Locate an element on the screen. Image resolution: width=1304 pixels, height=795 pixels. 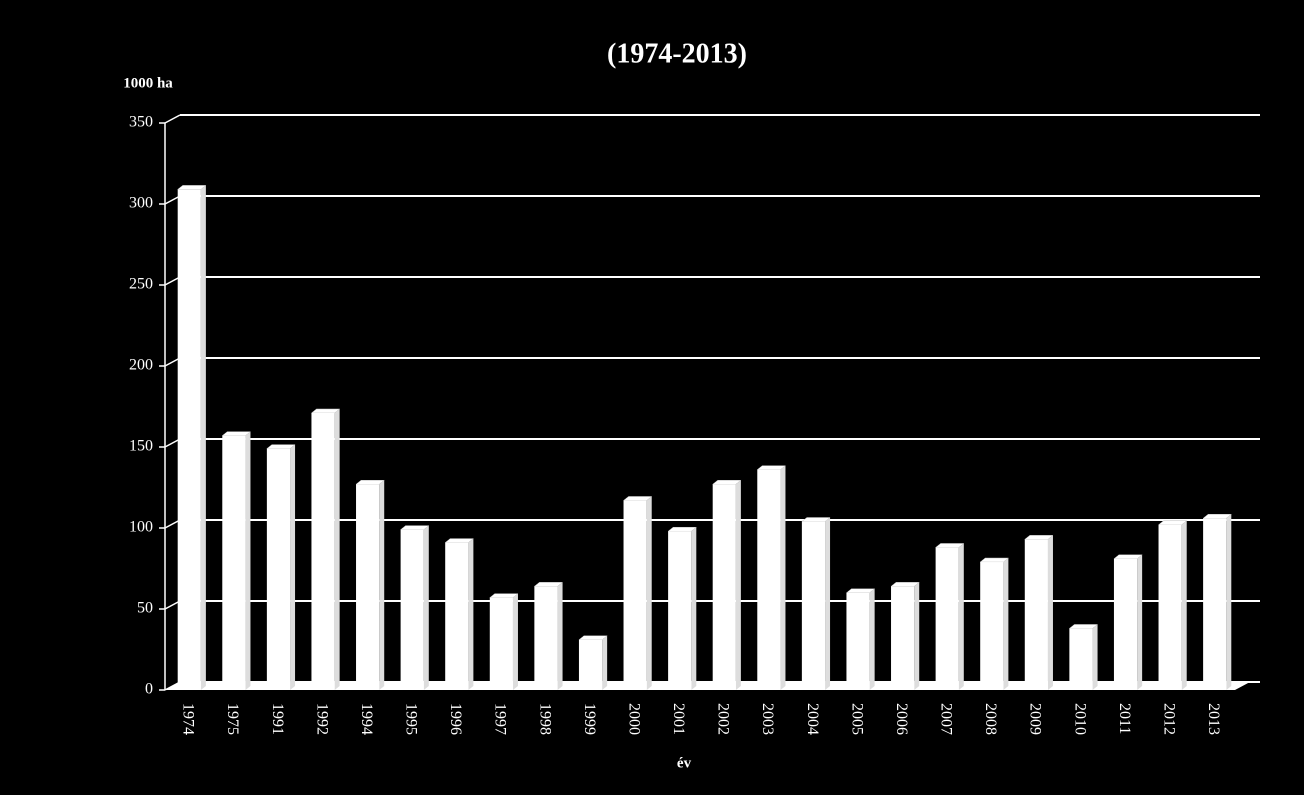
x-tick-label: 2003 is located at coordinates (767, 719).